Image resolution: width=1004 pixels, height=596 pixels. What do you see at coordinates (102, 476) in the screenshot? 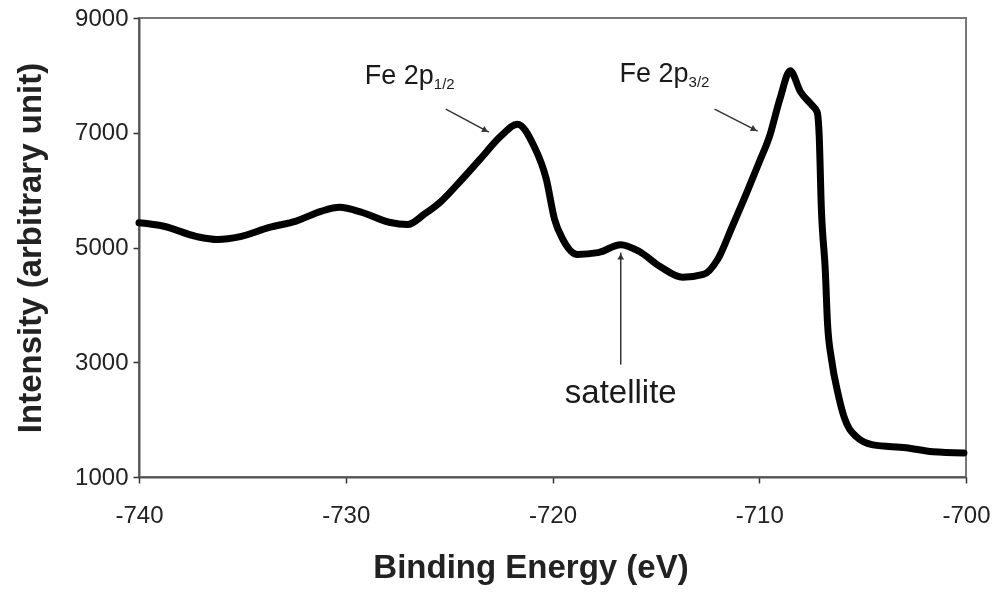
I see `y-tick-label: 1000` at bounding box center [102, 476].